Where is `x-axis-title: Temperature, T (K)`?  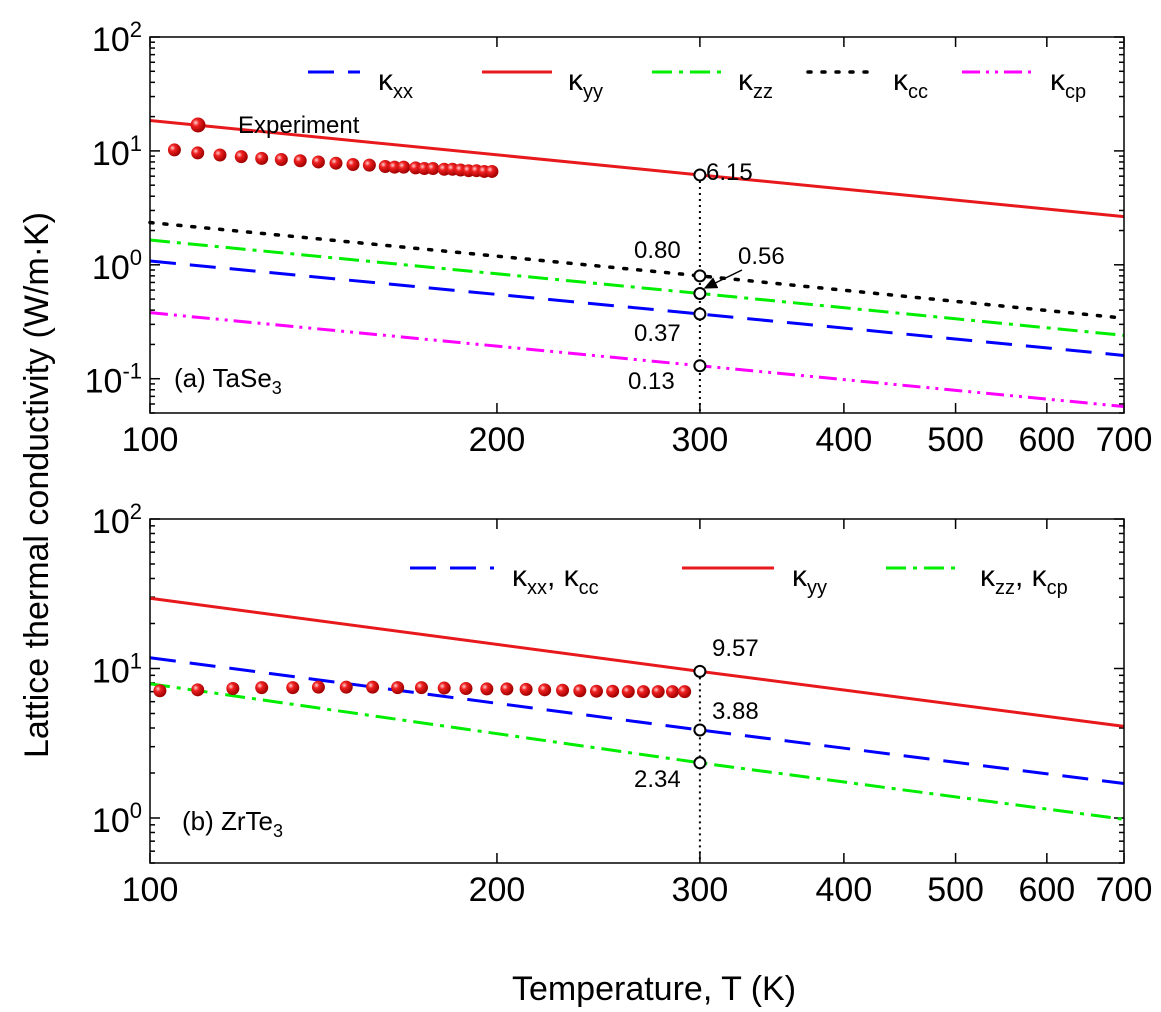 x-axis-title: Temperature, T (K) is located at coordinates (654, 989).